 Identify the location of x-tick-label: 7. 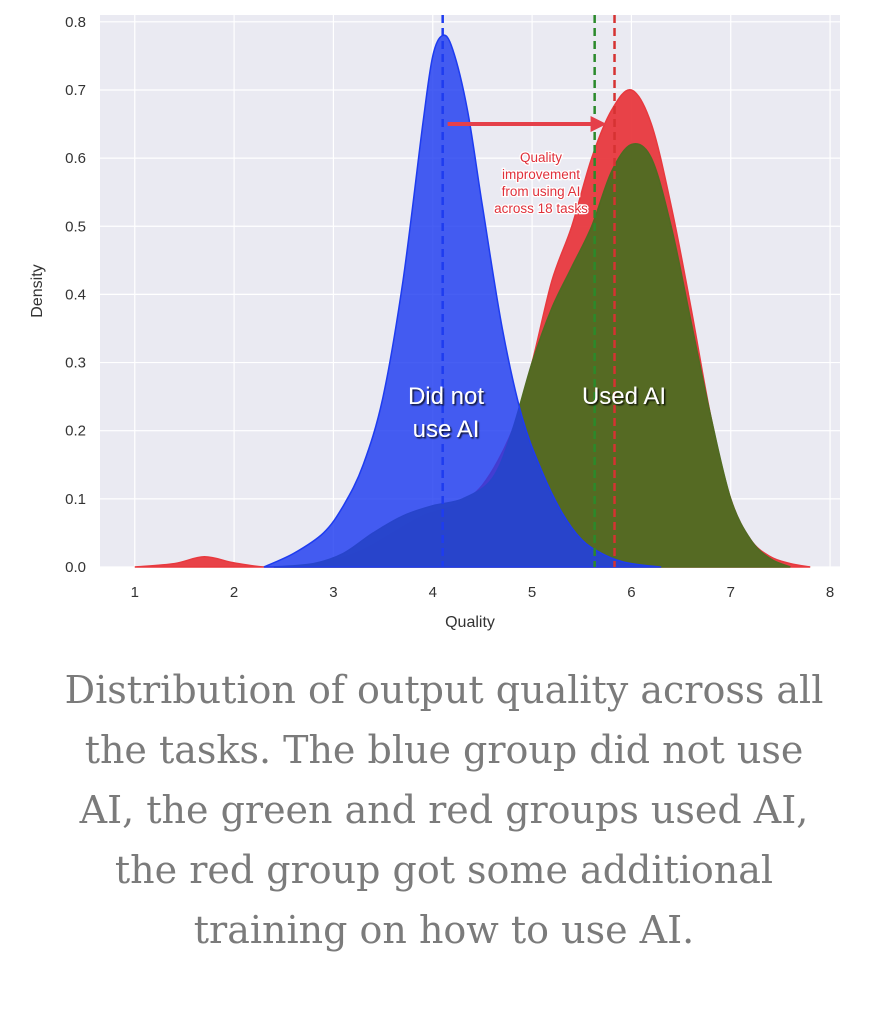
(731, 592).